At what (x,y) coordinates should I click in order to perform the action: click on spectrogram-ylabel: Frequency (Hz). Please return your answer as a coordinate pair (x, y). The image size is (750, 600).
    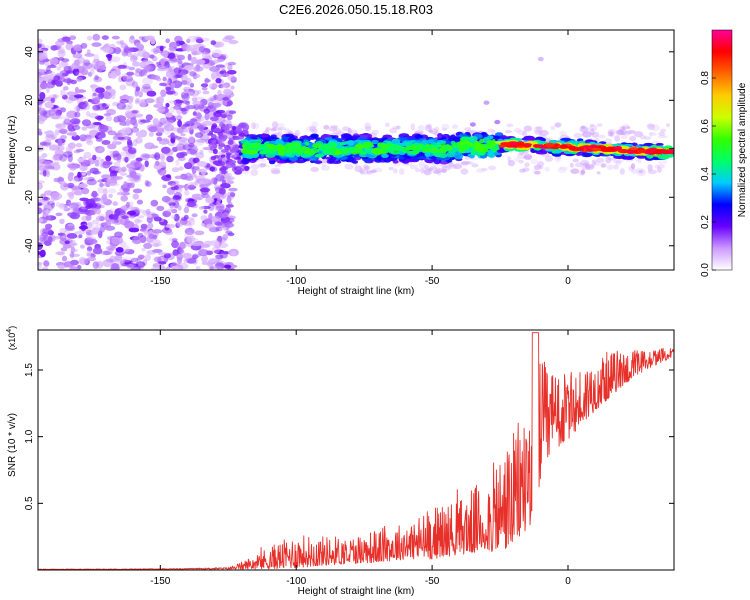
    Looking at the image, I should click on (12, 150).